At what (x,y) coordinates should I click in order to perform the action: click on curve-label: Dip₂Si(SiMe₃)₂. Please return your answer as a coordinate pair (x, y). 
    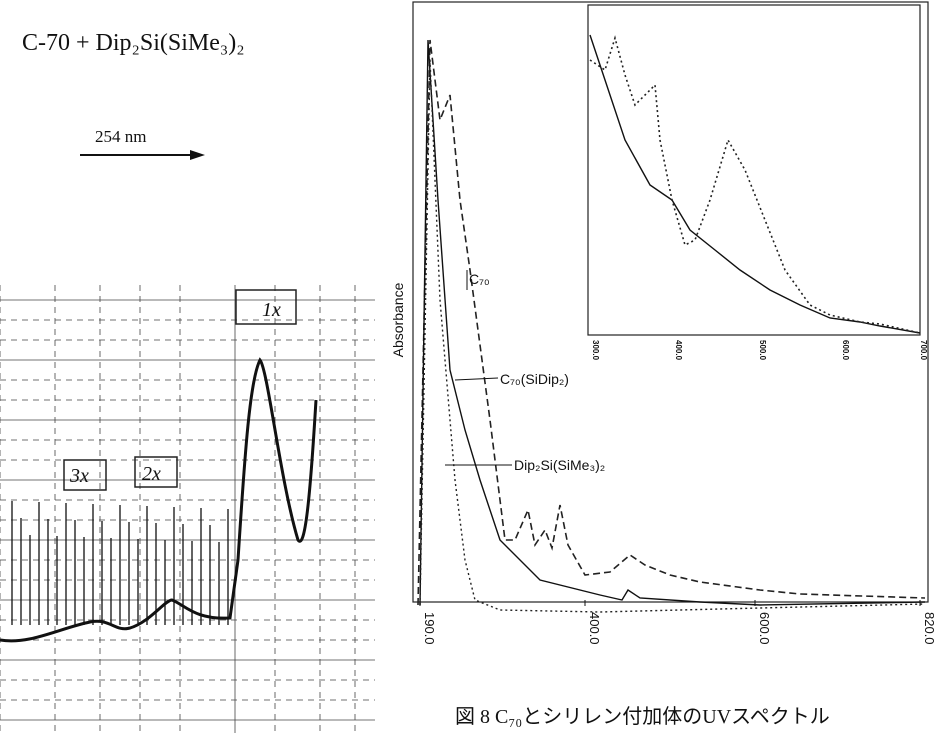
    Looking at the image, I should click on (559, 465).